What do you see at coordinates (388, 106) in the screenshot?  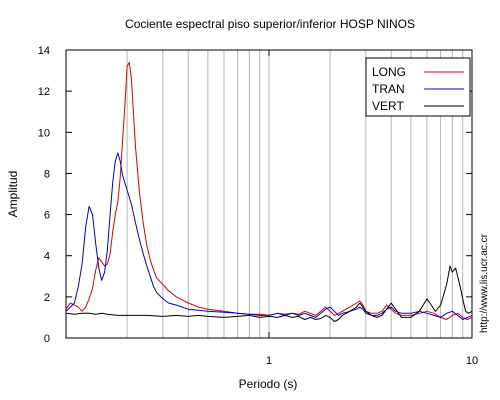 I see `legend-label-vert: VERT` at bounding box center [388, 106].